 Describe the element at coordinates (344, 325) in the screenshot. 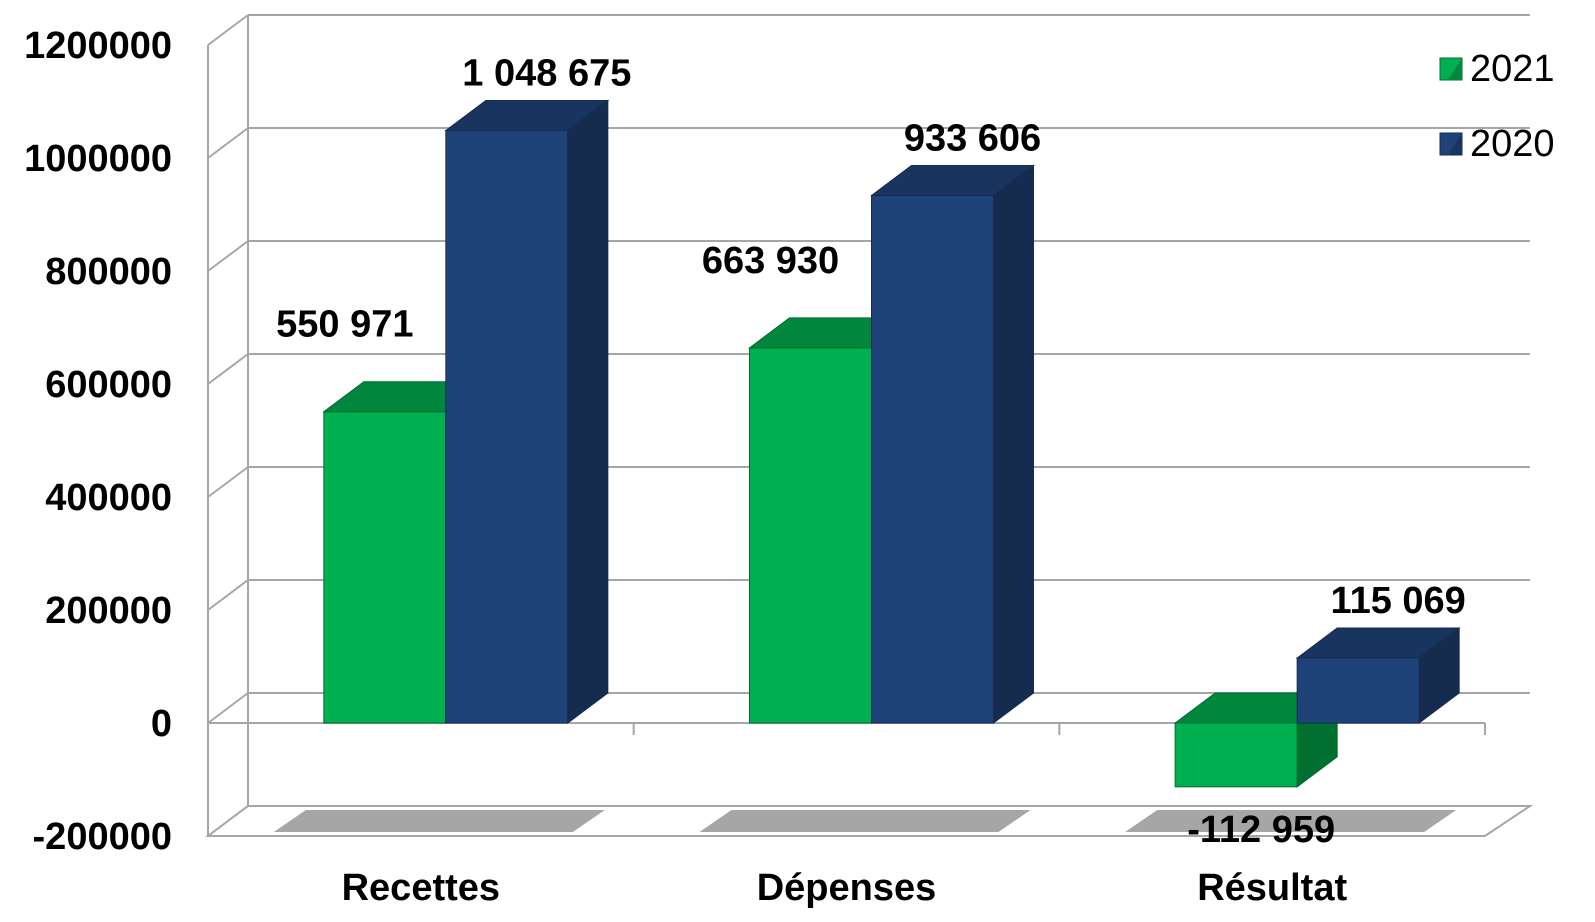

I see `data-label: 550 971` at that location.